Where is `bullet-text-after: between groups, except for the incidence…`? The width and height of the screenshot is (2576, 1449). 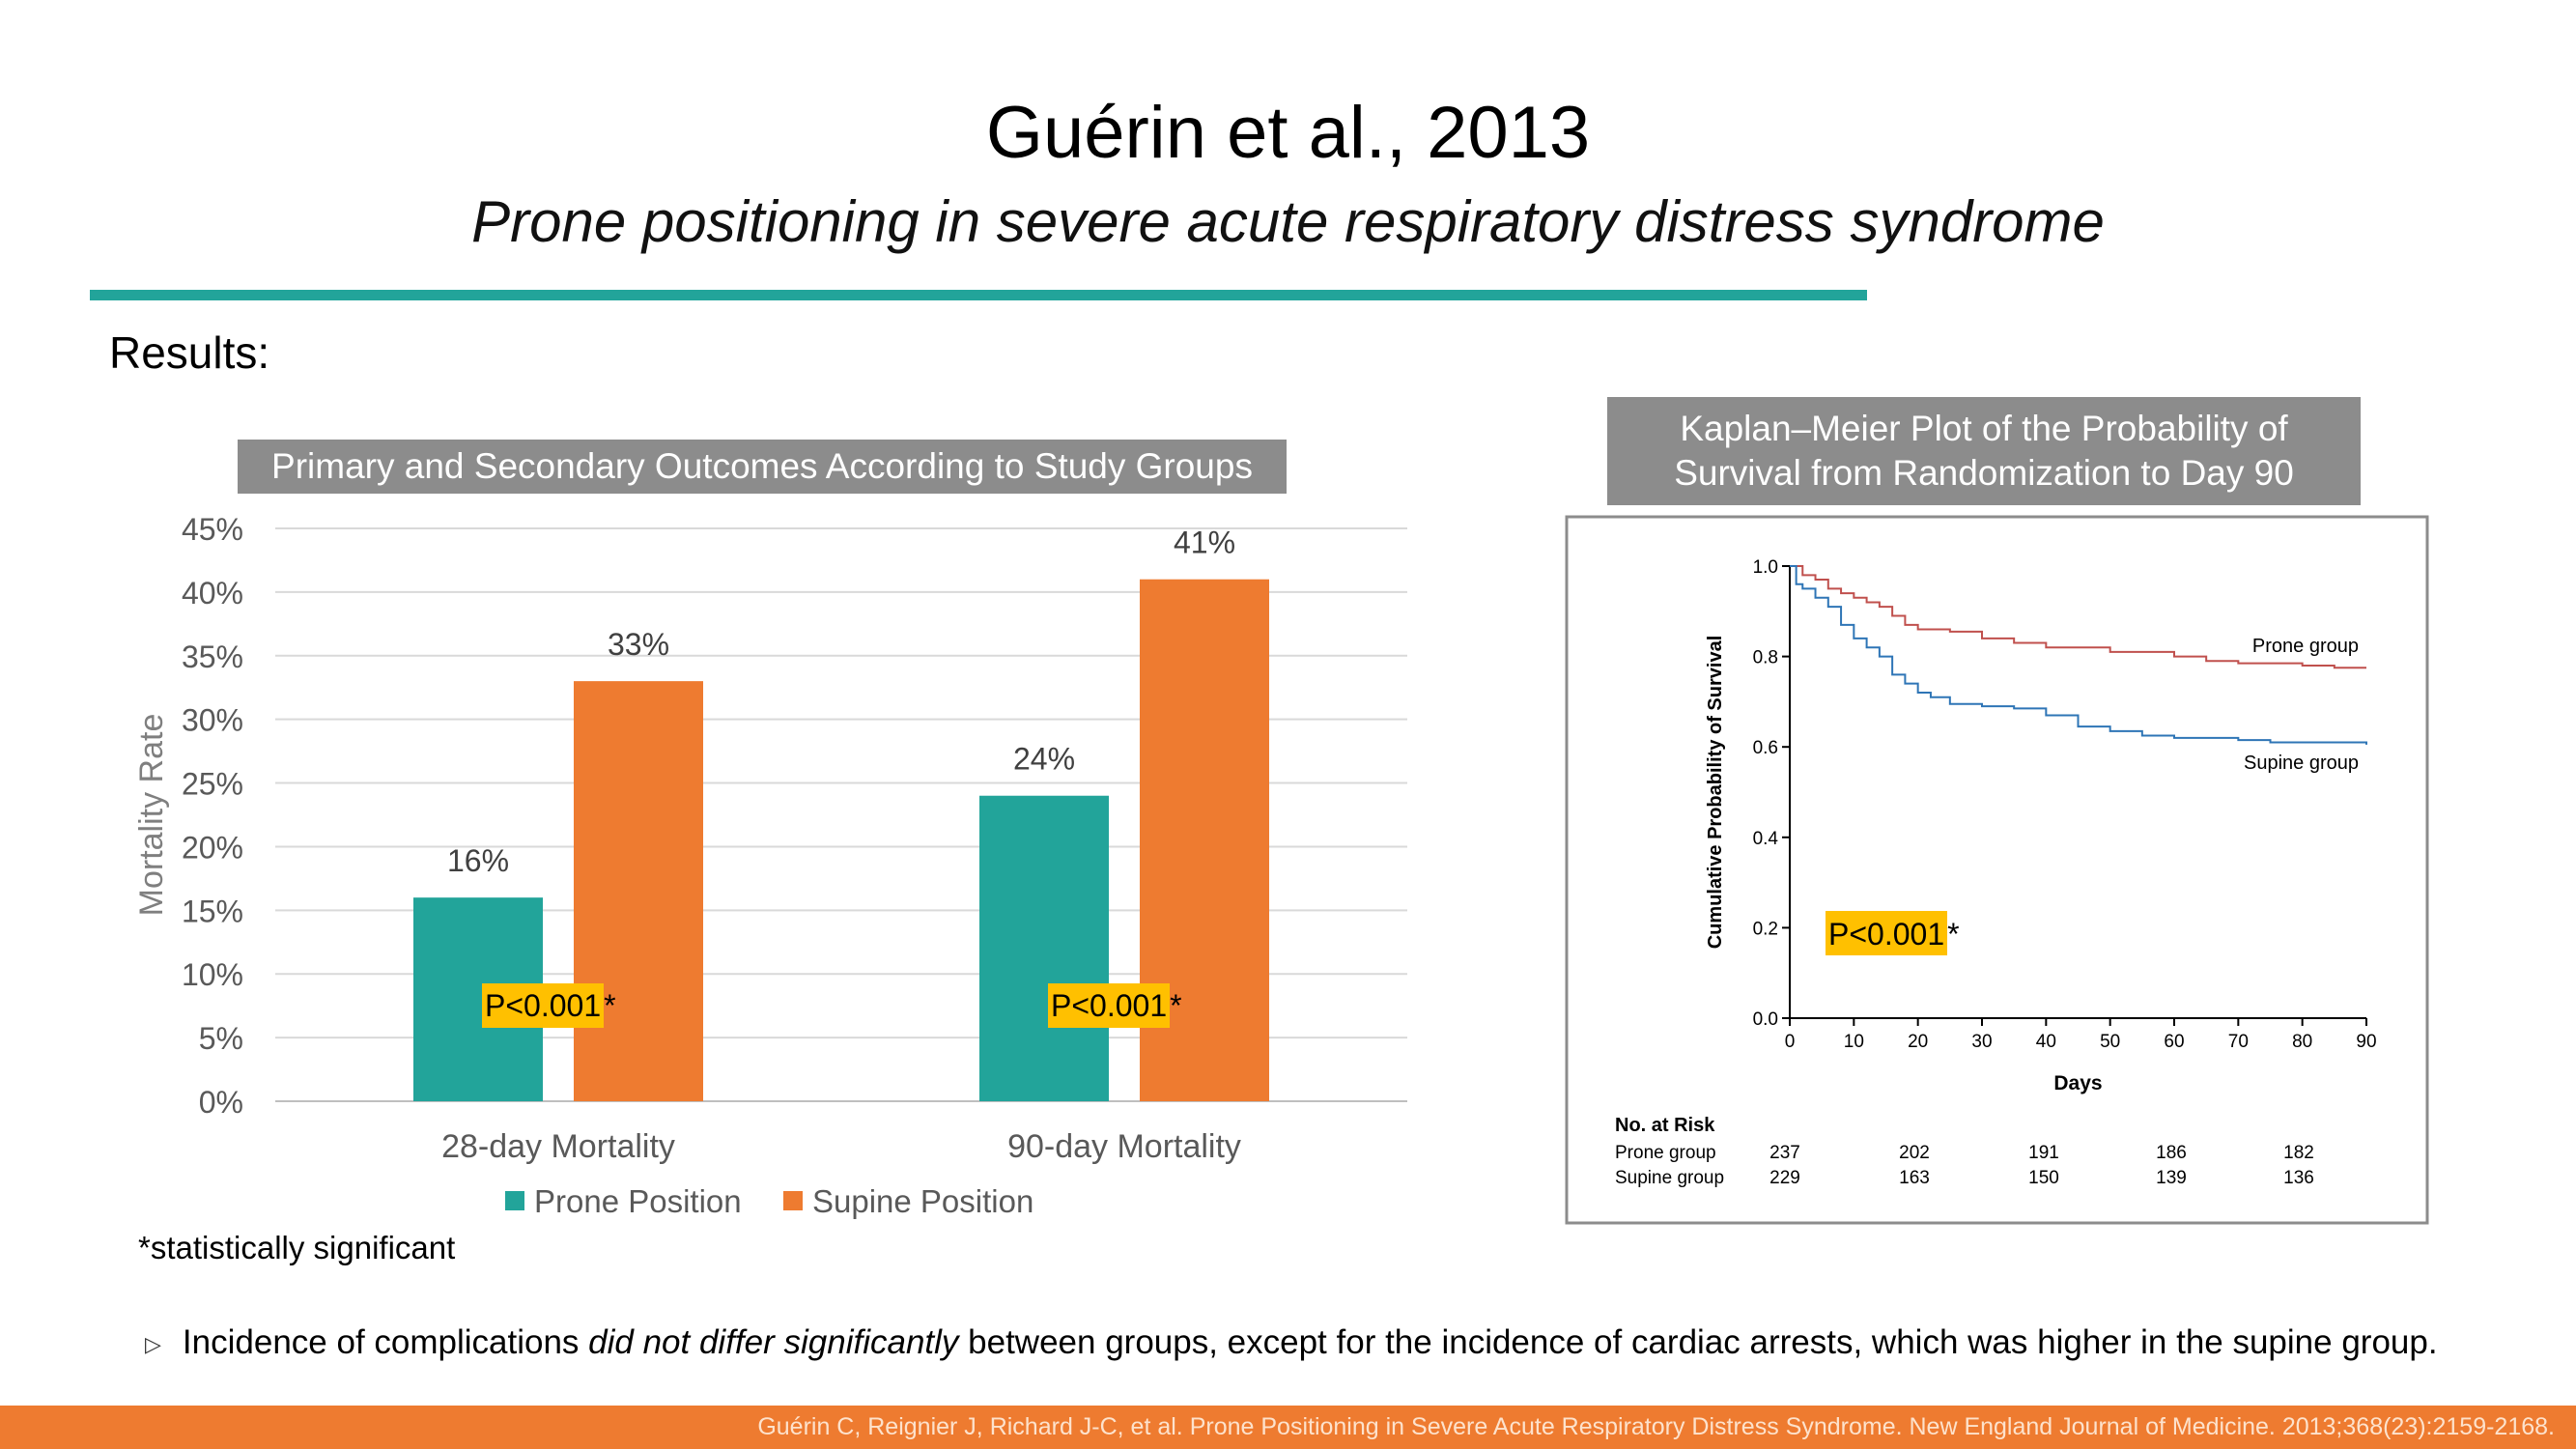
bullet-text-after: between groups, except for the incidence… is located at coordinates (1698, 1342).